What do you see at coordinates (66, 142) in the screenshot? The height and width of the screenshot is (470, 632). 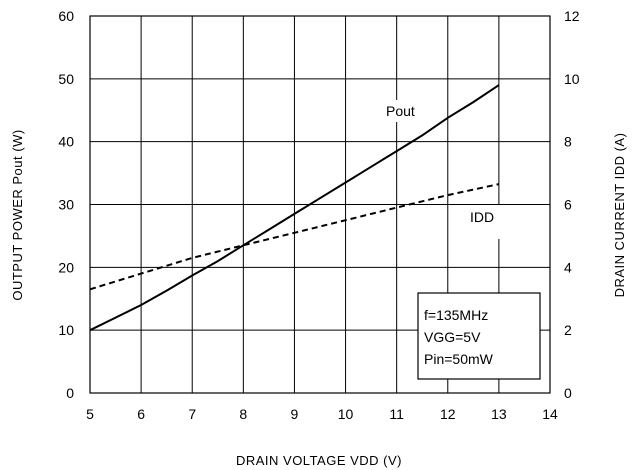 I see `y-left-tick-40: 40` at bounding box center [66, 142].